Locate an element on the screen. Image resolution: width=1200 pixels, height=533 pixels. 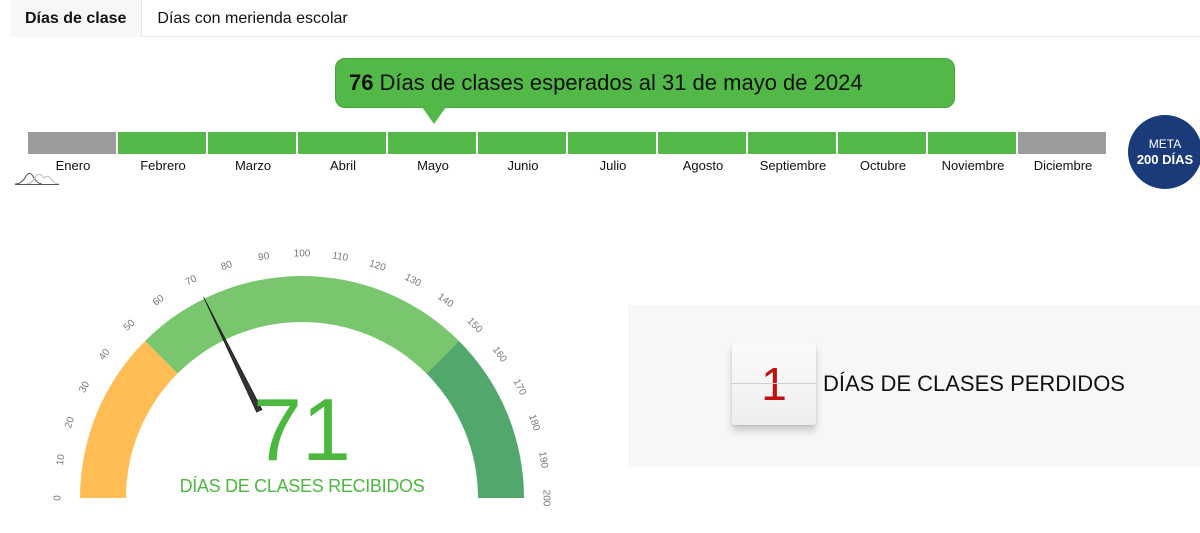
month-febrero: Febrero is located at coordinates (163, 152).